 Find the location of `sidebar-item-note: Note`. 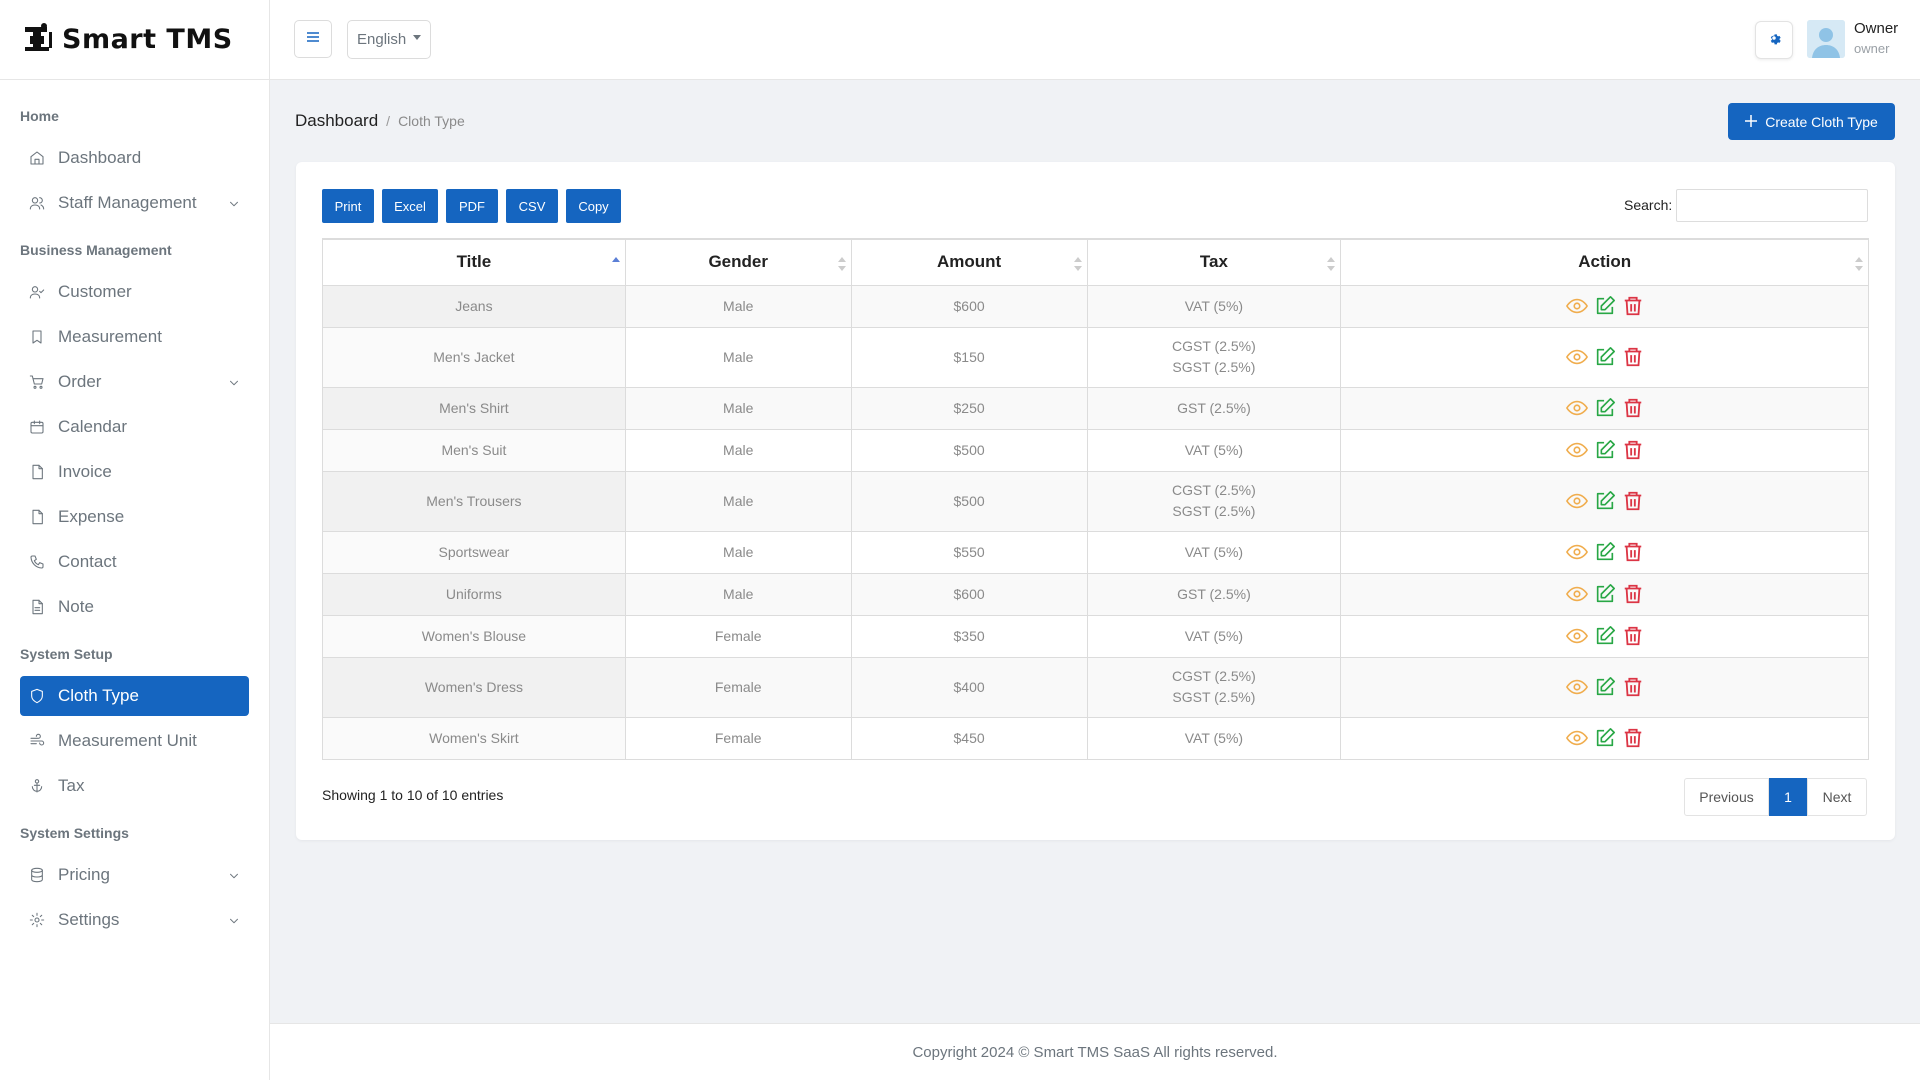

sidebar-item-note: Note is located at coordinates (134, 607).